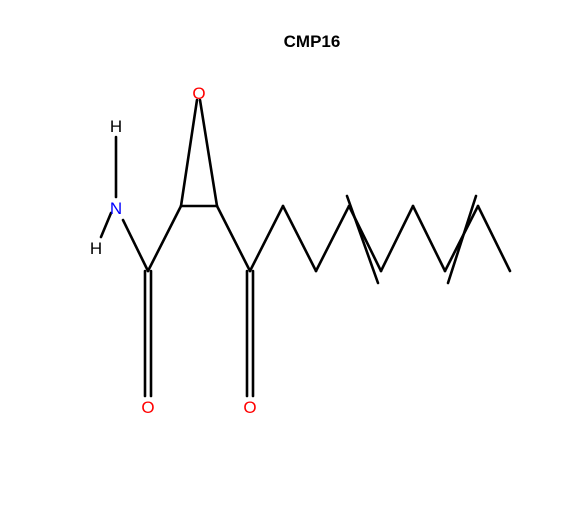 The image size is (587, 516). What do you see at coordinates (494, 238) in the screenshot?
I see `bond-c11-c12` at bounding box center [494, 238].